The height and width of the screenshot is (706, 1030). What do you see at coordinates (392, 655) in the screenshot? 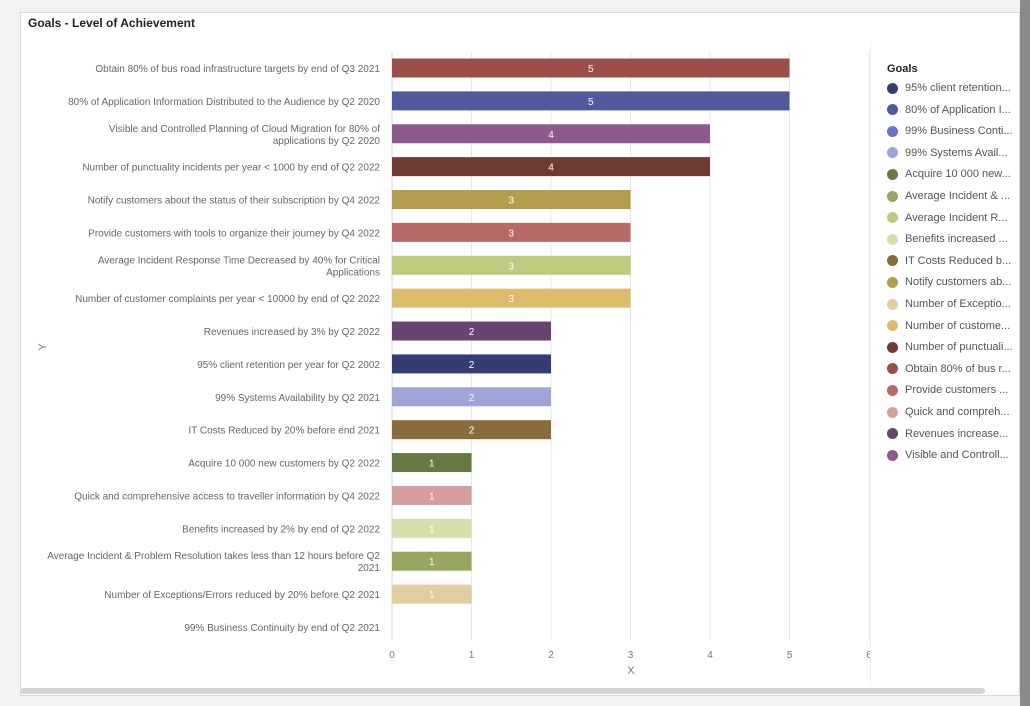
I see `x-tick-label: 0` at bounding box center [392, 655].